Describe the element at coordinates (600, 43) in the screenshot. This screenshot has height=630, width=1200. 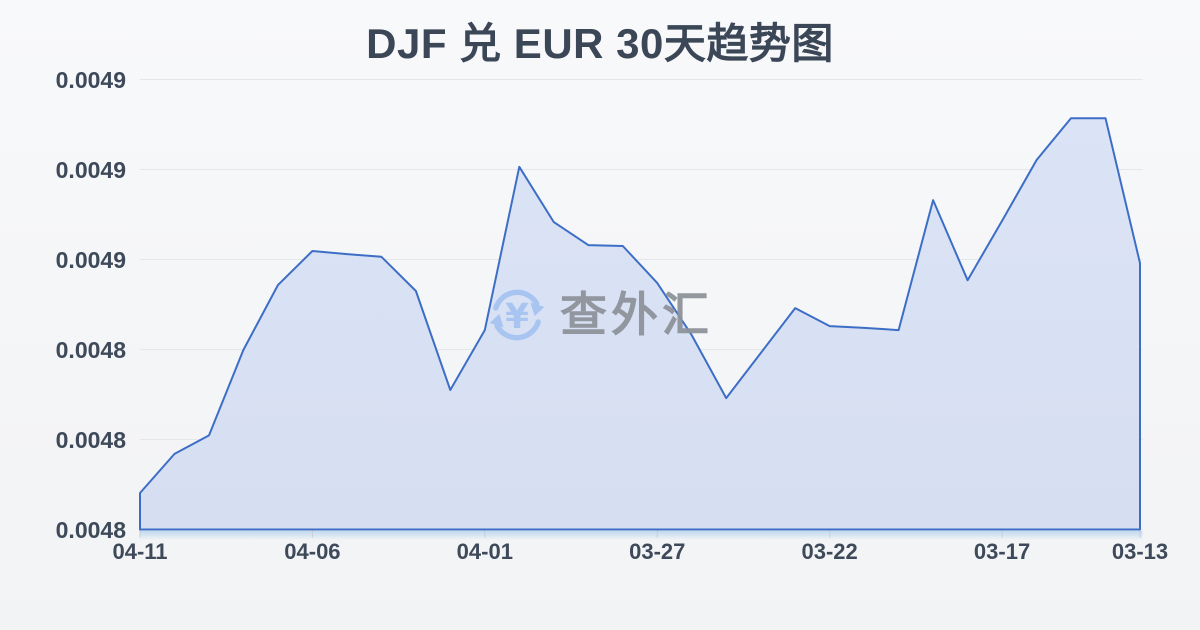
I see `page-title: DJF 兑 EUR 30天趋势图` at that location.